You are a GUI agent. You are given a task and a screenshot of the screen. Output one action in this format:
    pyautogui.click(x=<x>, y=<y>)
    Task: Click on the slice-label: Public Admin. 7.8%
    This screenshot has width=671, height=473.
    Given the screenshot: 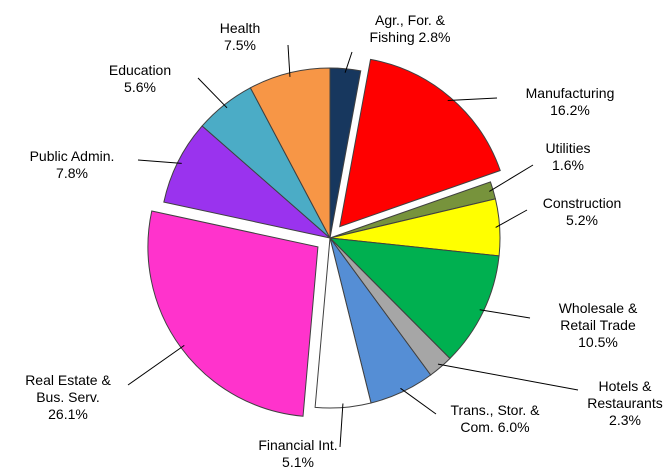 What is the action you would take?
    pyautogui.click(x=72, y=165)
    